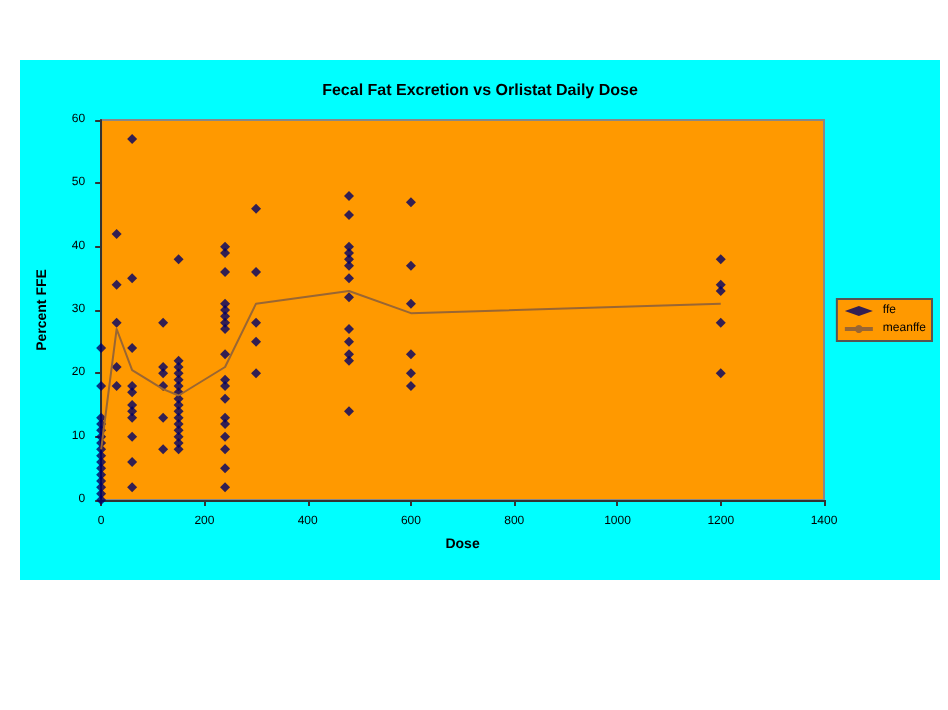 The height and width of the screenshot is (710, 948). What do you see at coordinates (480, 90) in the screenshot?
I see `chart-title: Fecal Fat Excretion vs Orlistat Daily Dose` at bounding box center [480, 90].